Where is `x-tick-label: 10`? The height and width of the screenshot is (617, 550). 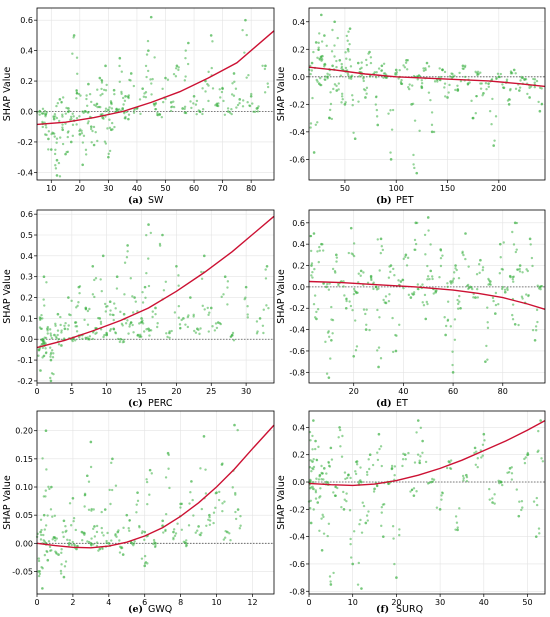
x-tick-label: 10 is located at coordinates (353, 602).